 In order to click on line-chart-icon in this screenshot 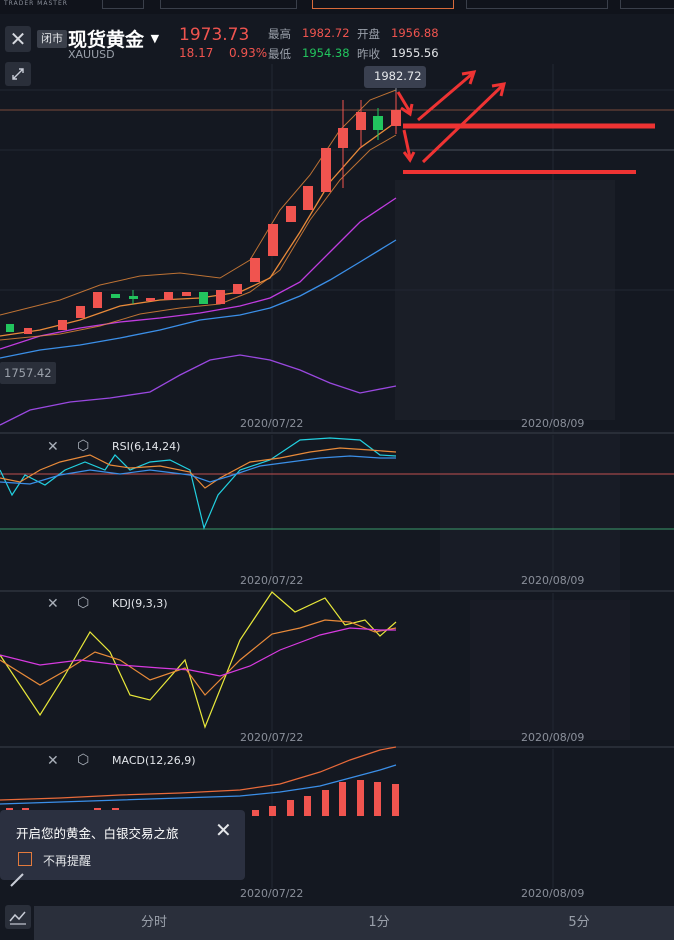, I will do `click(17, 918)`.